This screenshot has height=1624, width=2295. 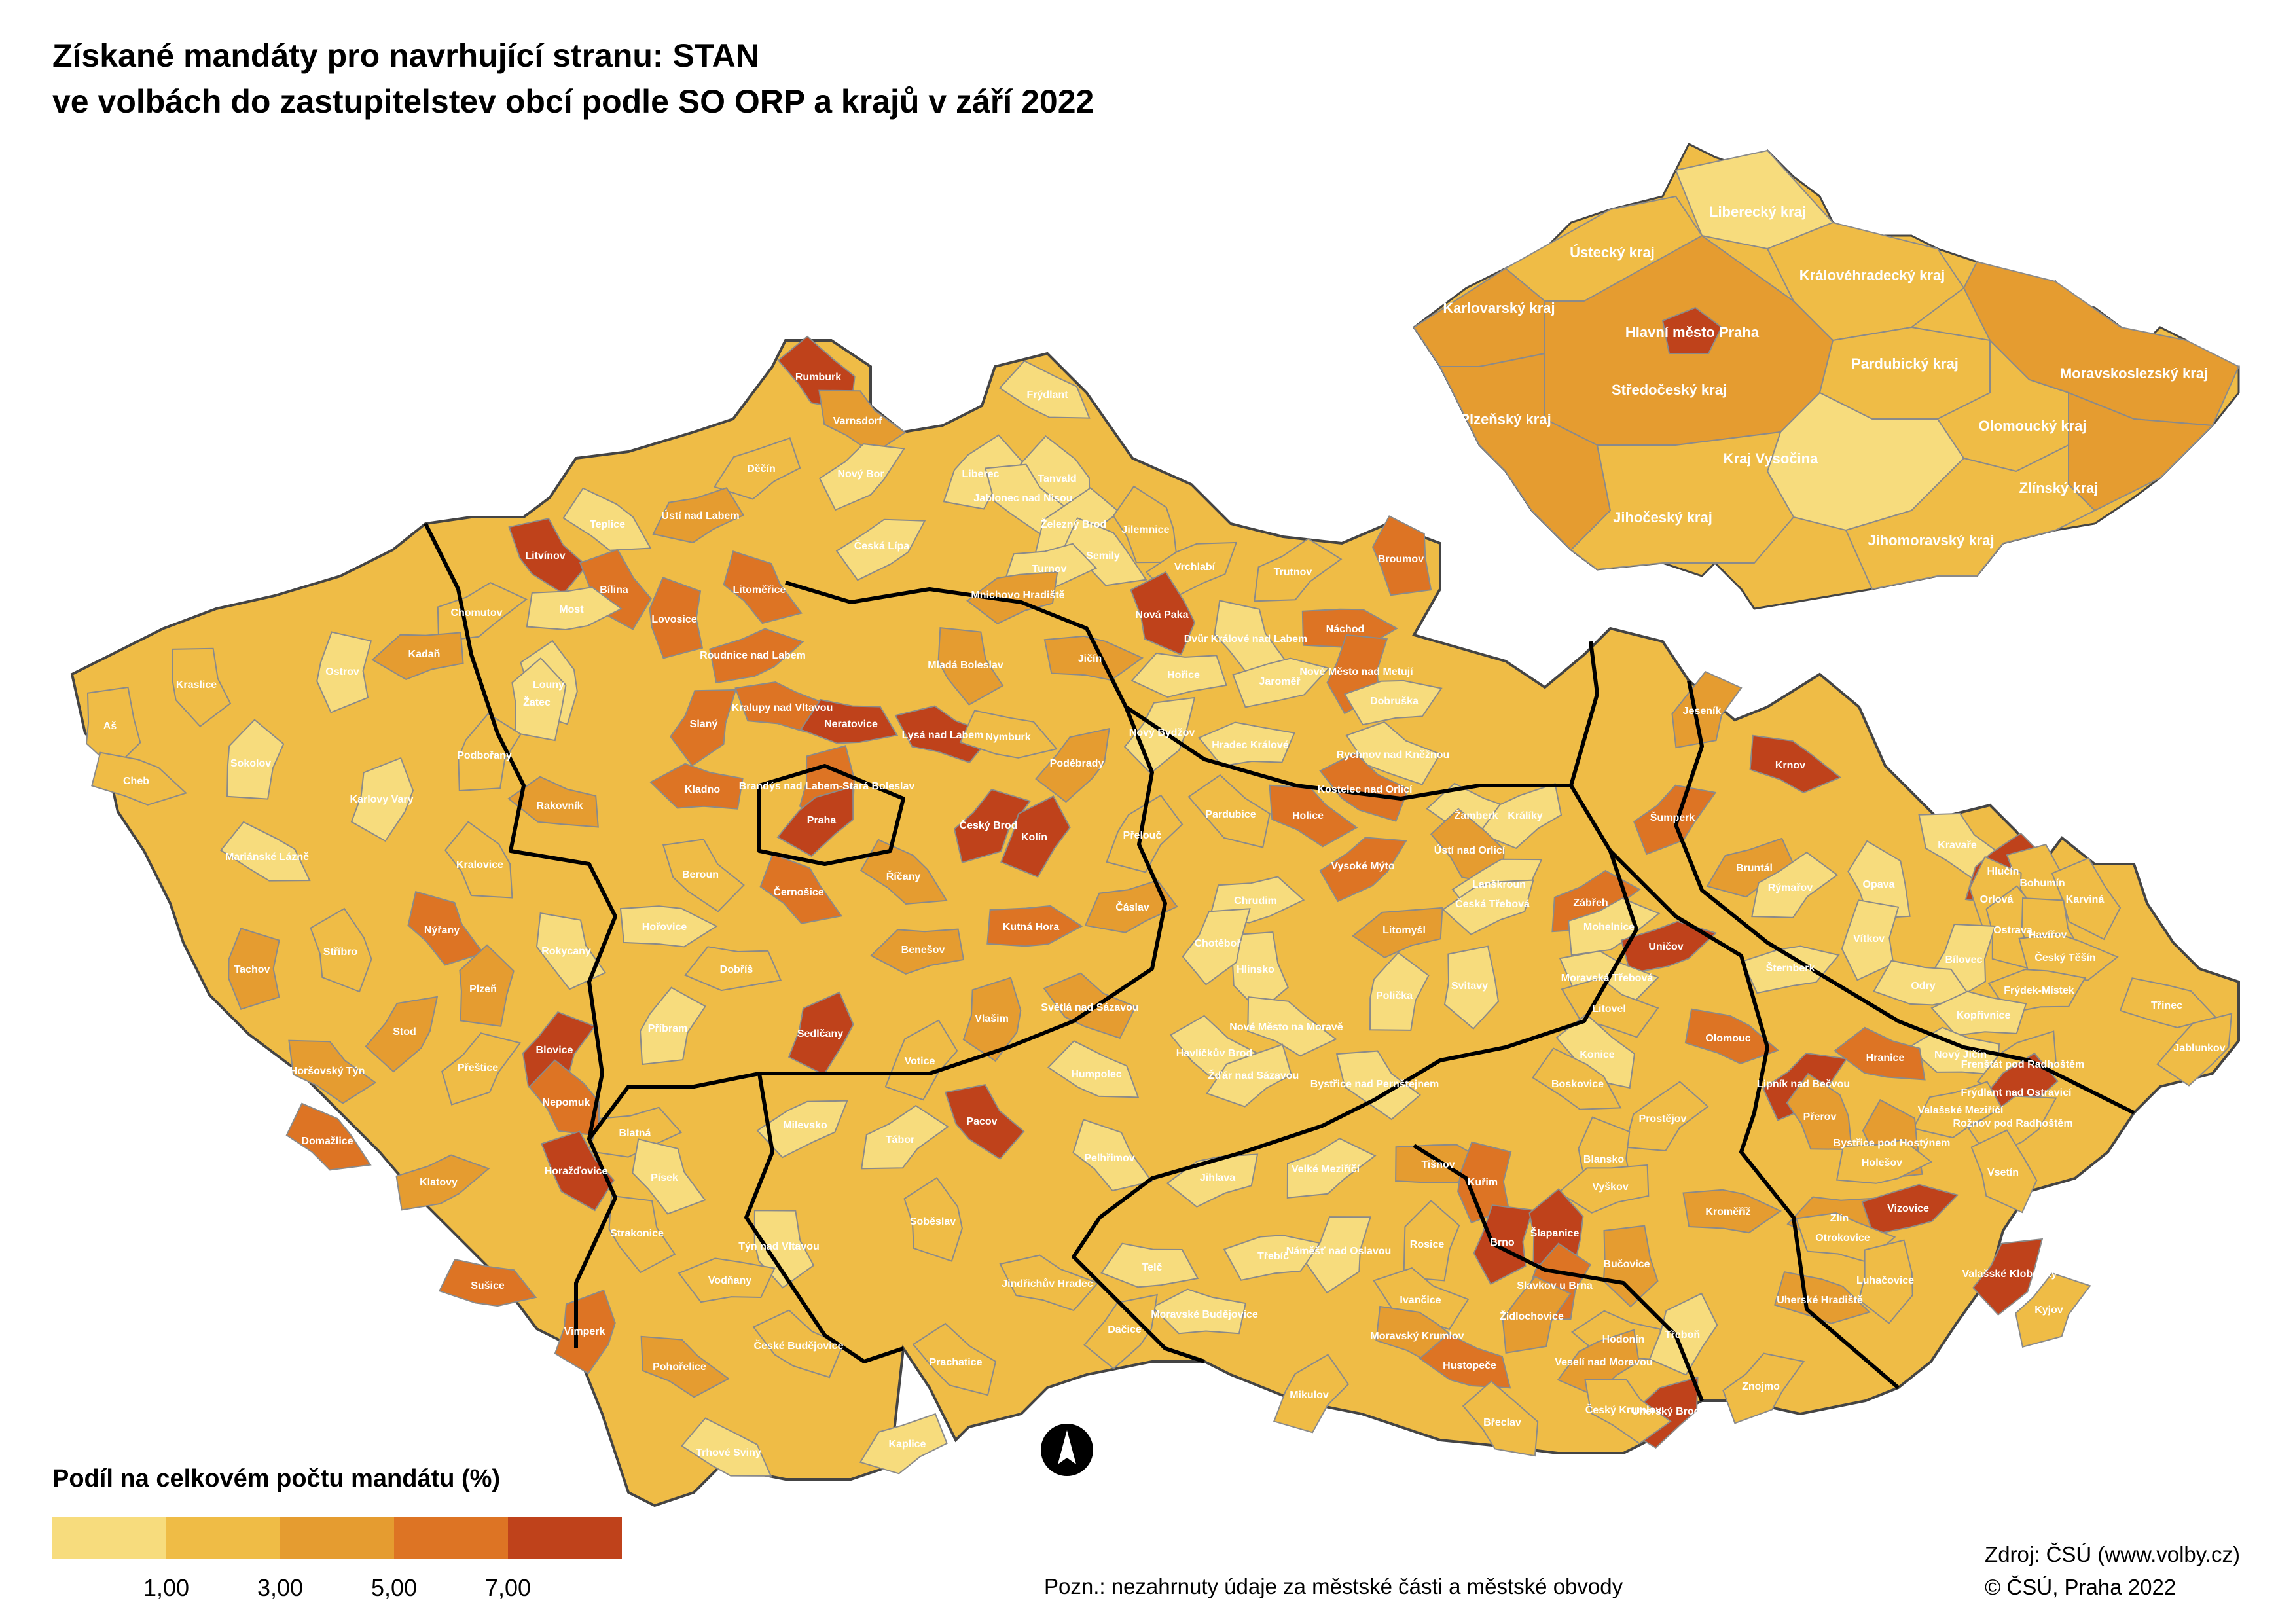 I want to click on orp-label: Hranice, so click(x=1886, y=1058).